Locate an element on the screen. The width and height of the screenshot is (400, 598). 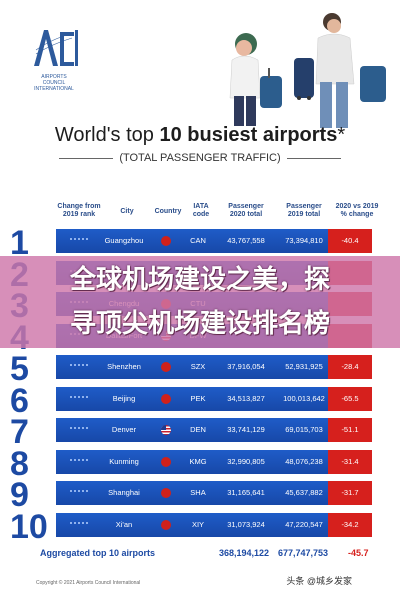
col-header-p2020: Passenger 2020 total is located at coordinates (246, 210).